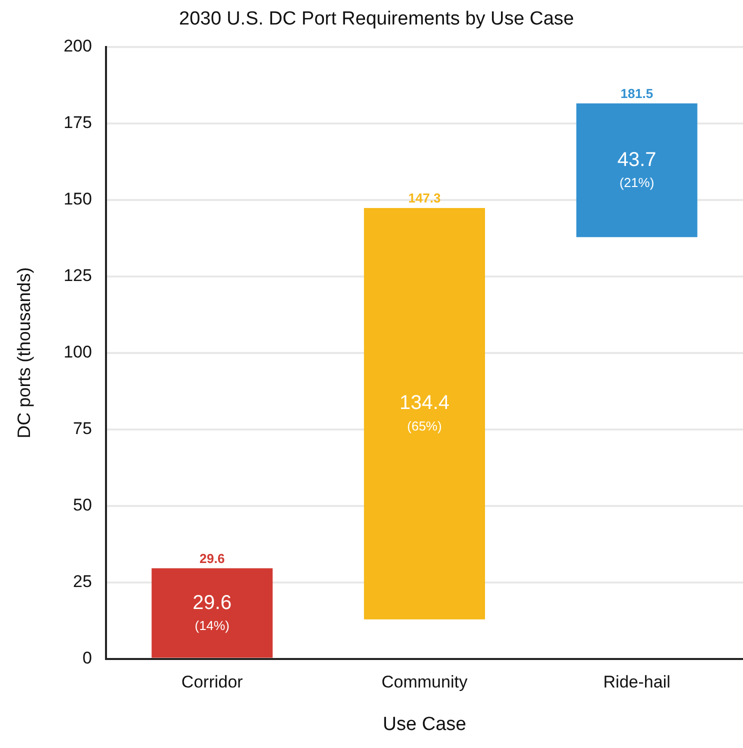  Describe the element at coordinates (78, 352) in the screenshot. I see `y-tick-label: 100` at that location.